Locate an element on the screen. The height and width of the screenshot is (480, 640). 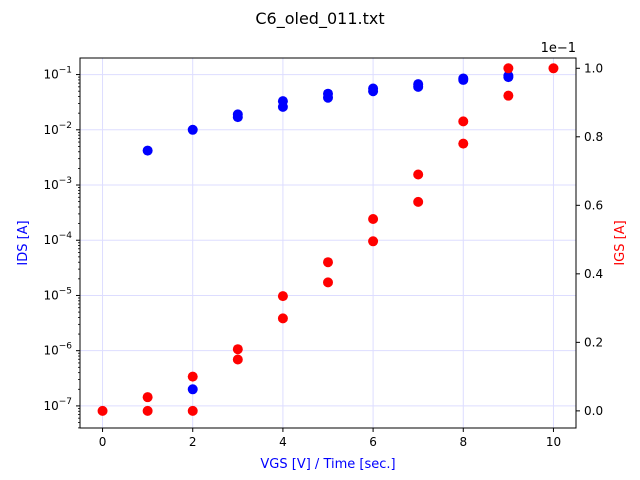
right-y-tick-label: 0.6 is located at coordinates (593, 205).